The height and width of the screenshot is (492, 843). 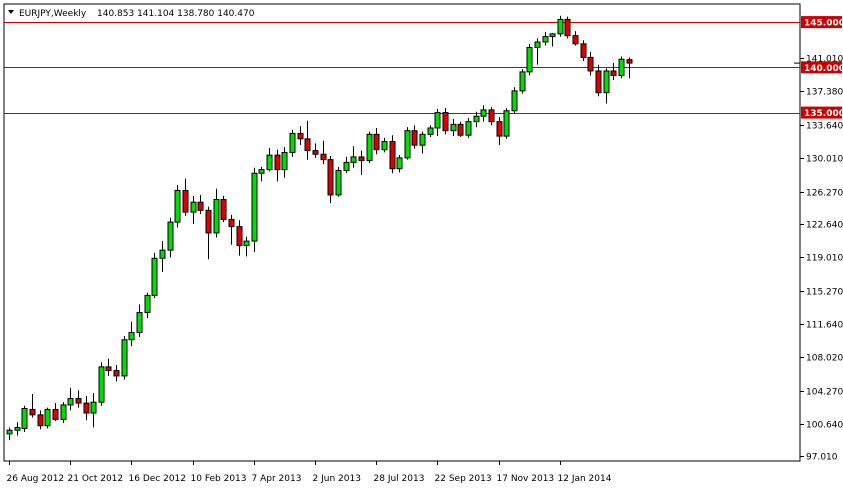 I want to click on level-label-1: 140.000, so click(x=822, y=67).